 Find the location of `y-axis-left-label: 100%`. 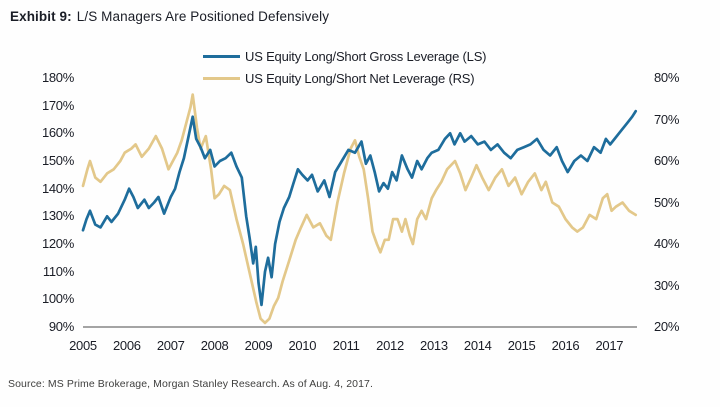

y-axis-left-label: 100% is located at coordinates (57, 299).